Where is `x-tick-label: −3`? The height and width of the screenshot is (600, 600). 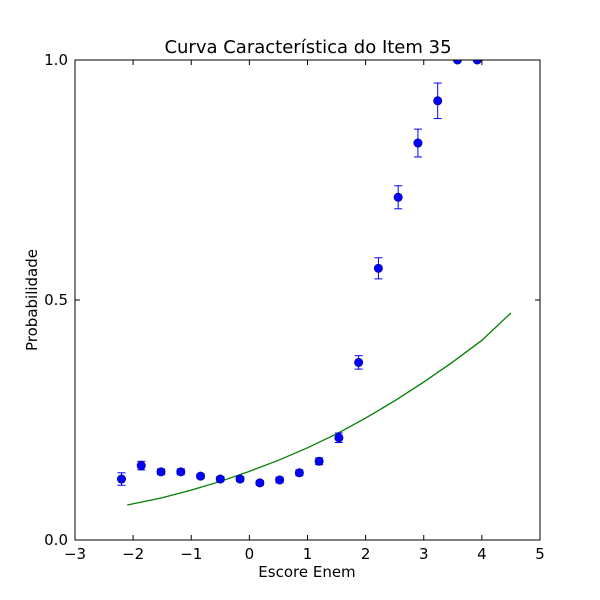
x-tick-label: −3 is located at coordinates (75, 554).